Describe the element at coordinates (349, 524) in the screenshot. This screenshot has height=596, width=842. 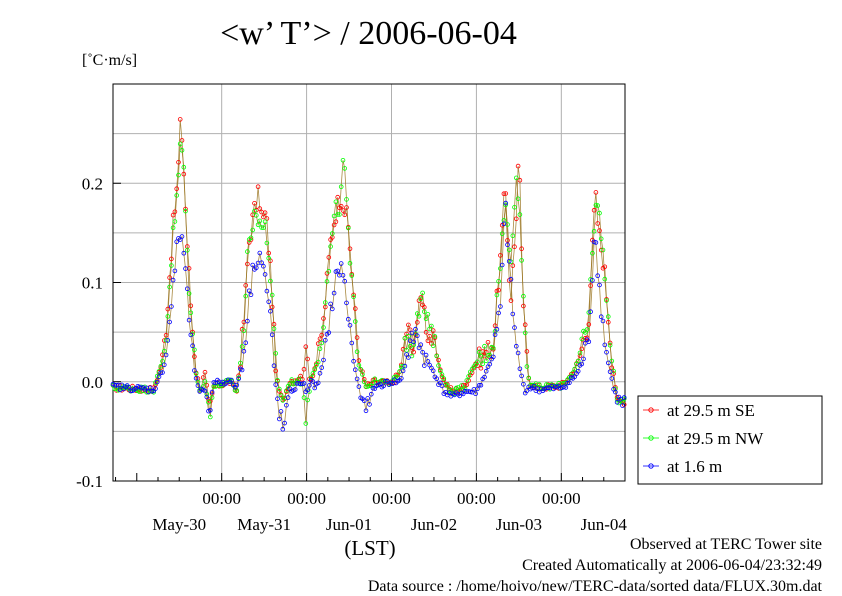
I see `x-date-label: Jun-01` at that location.